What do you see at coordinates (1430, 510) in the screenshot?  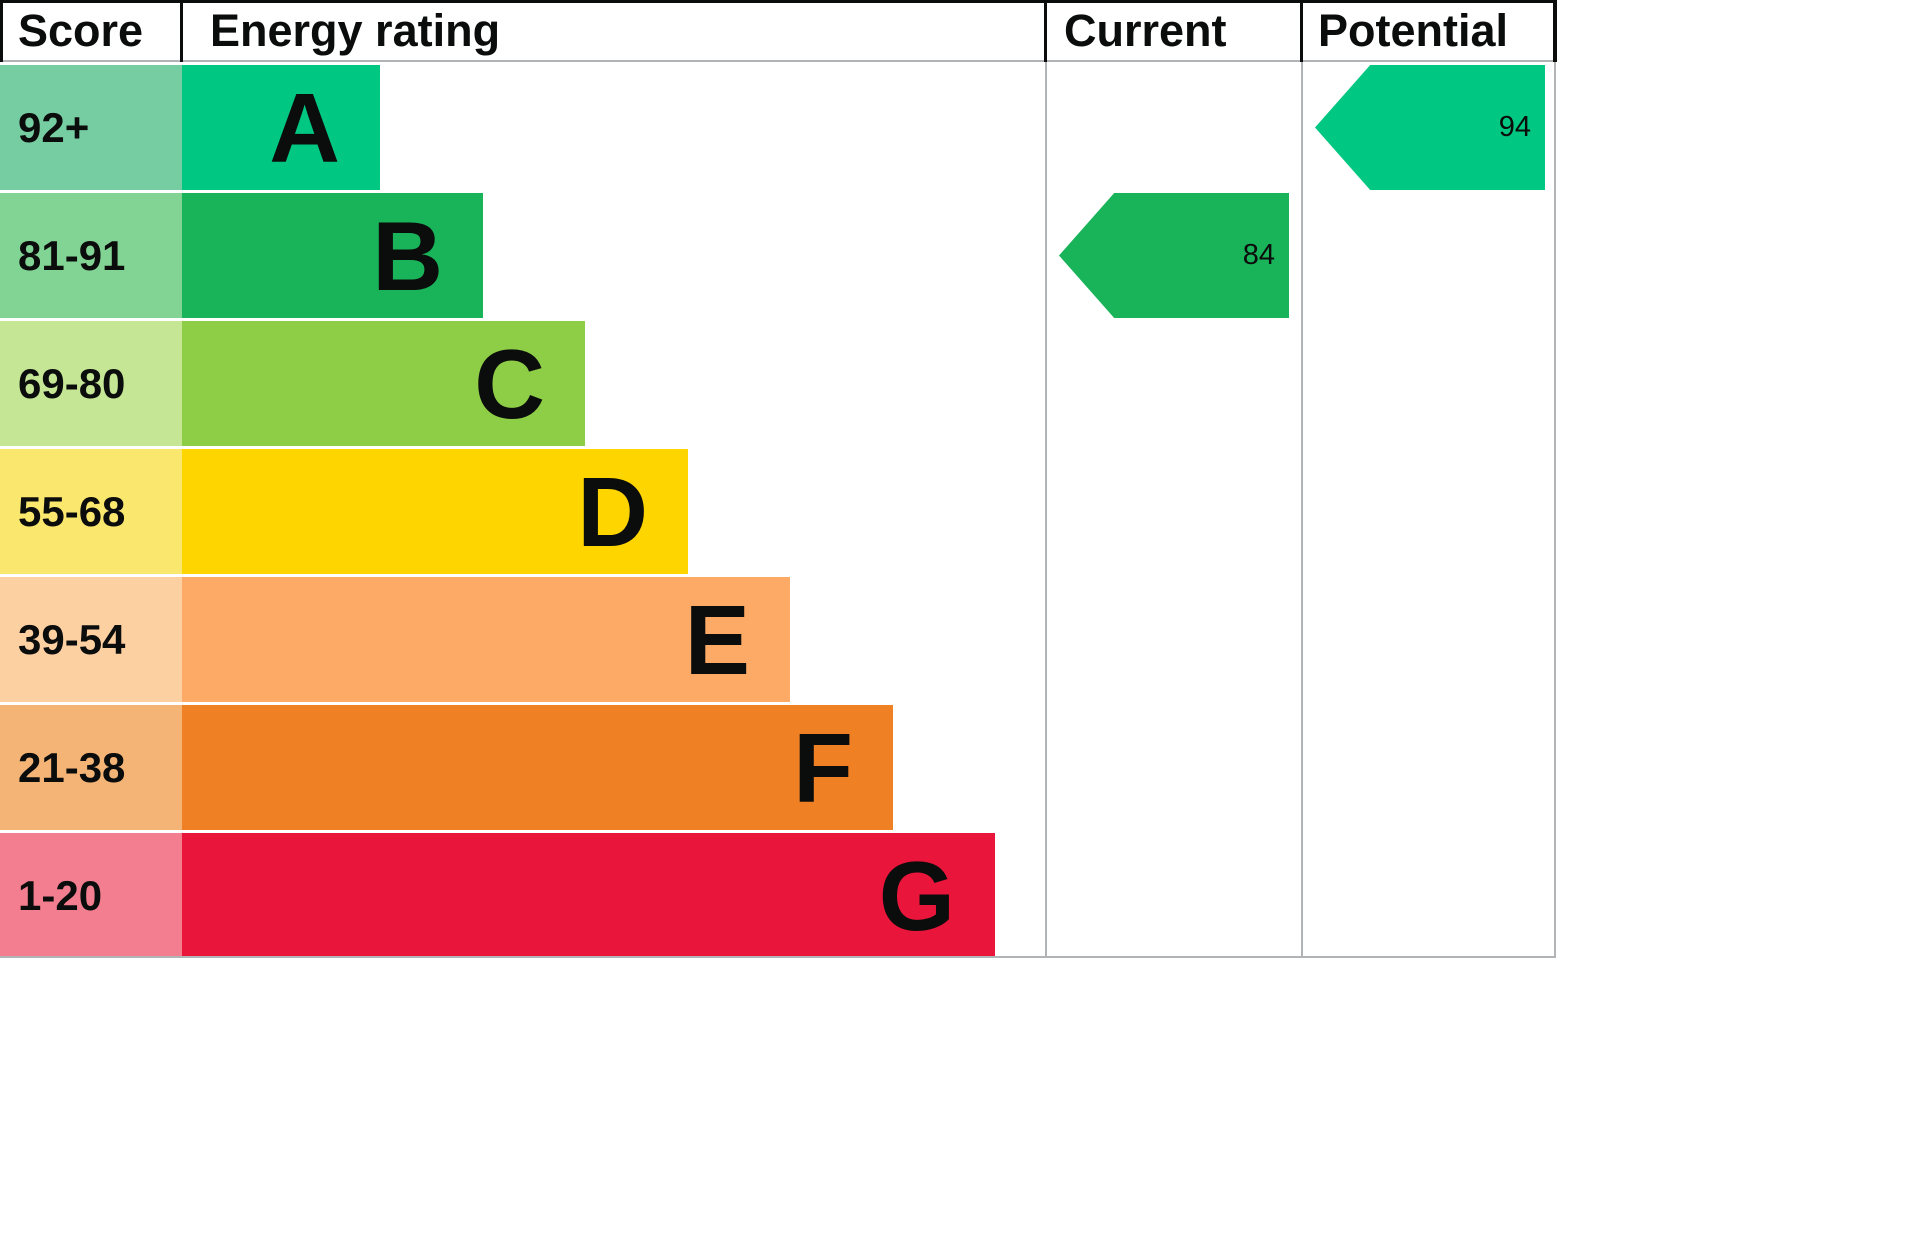 I see `potential-column: 94` at bounding box center [1430, 510].